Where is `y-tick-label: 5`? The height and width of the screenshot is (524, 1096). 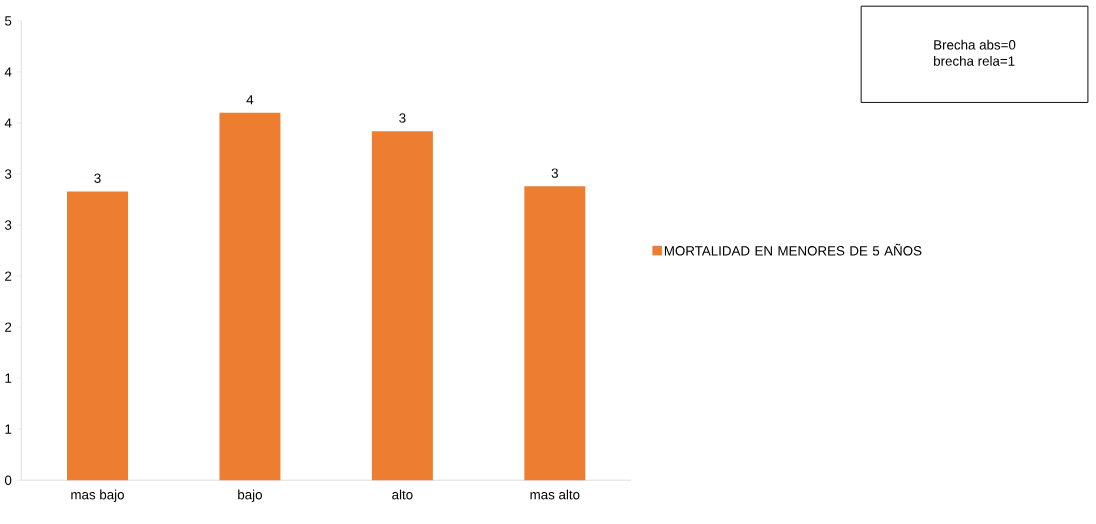
y-tick-label: 5 is located at coordinates (8, 21).